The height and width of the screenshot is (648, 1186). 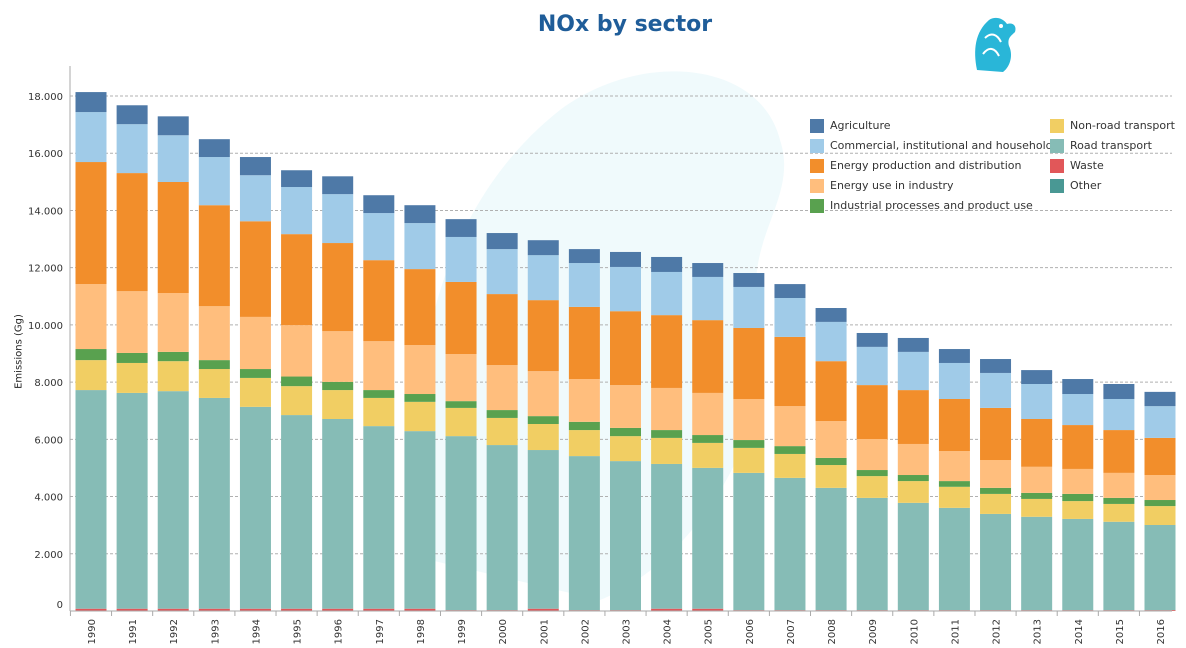 What do you see at coordinates (379, 366) in the screenshot?
I see `bar-energy-use-in-industry-1997` at bounding box center [379, 366].